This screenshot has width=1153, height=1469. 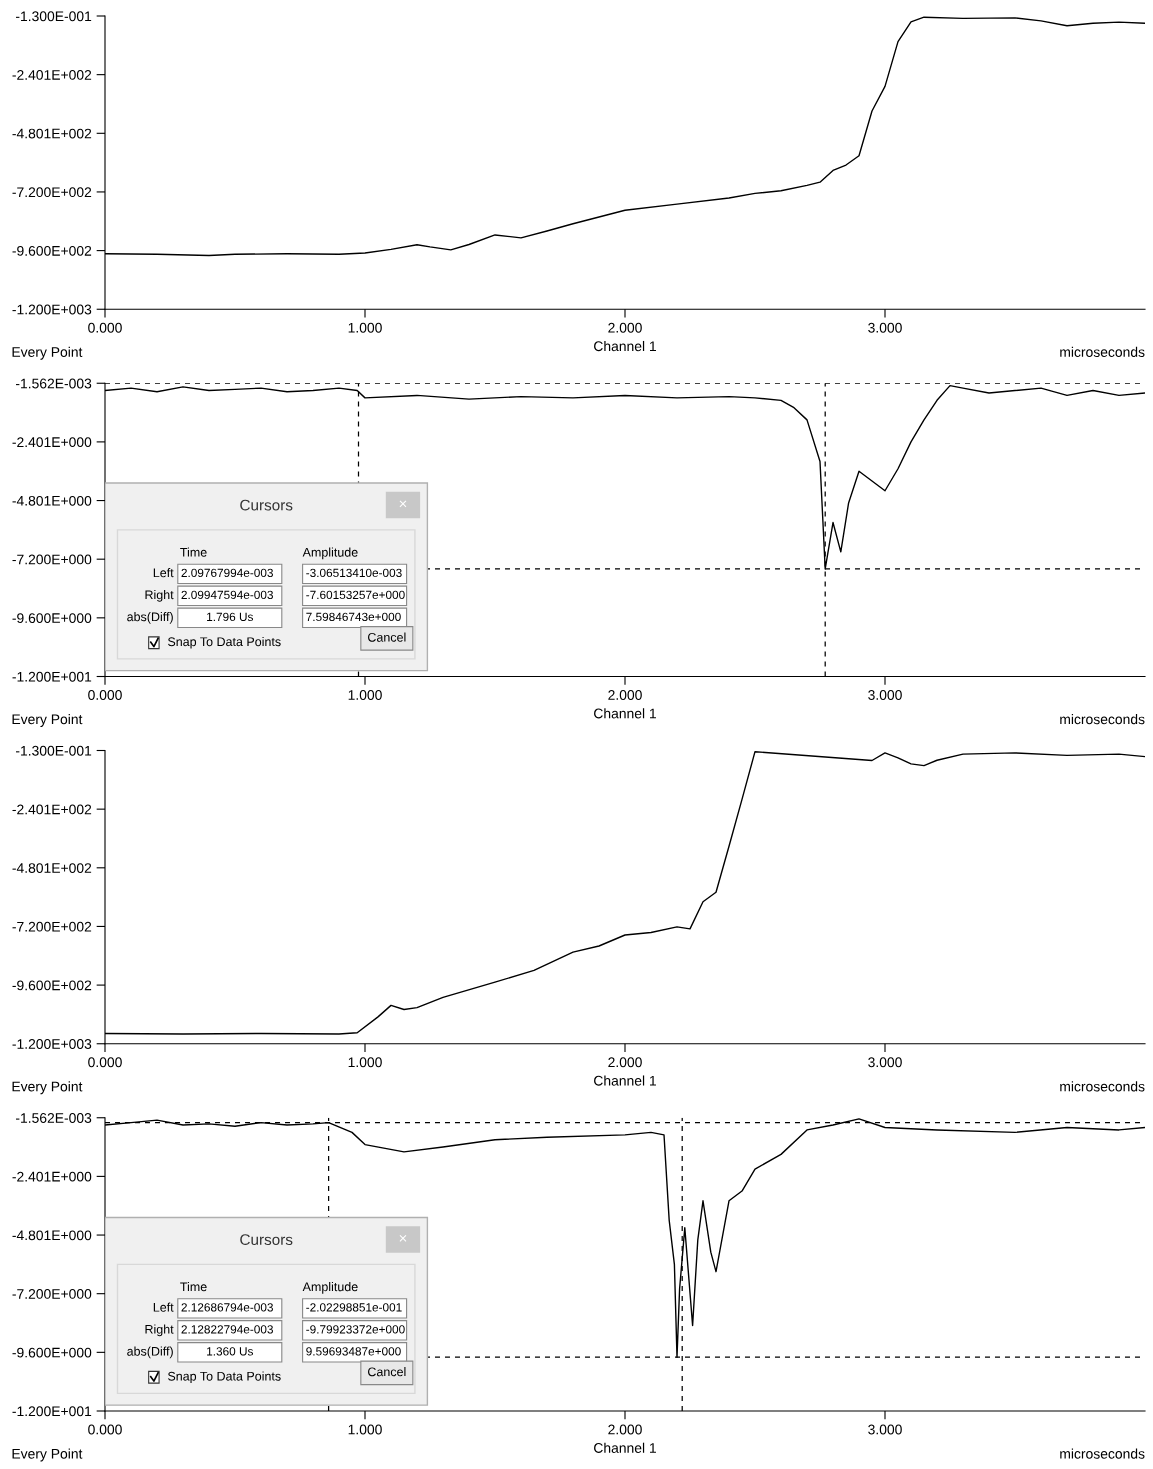 What do you see at coordinates (354, 1307) in the screenshot?
I see `annotation: -2.02298851e-001` at bounding box center [354, 1307].